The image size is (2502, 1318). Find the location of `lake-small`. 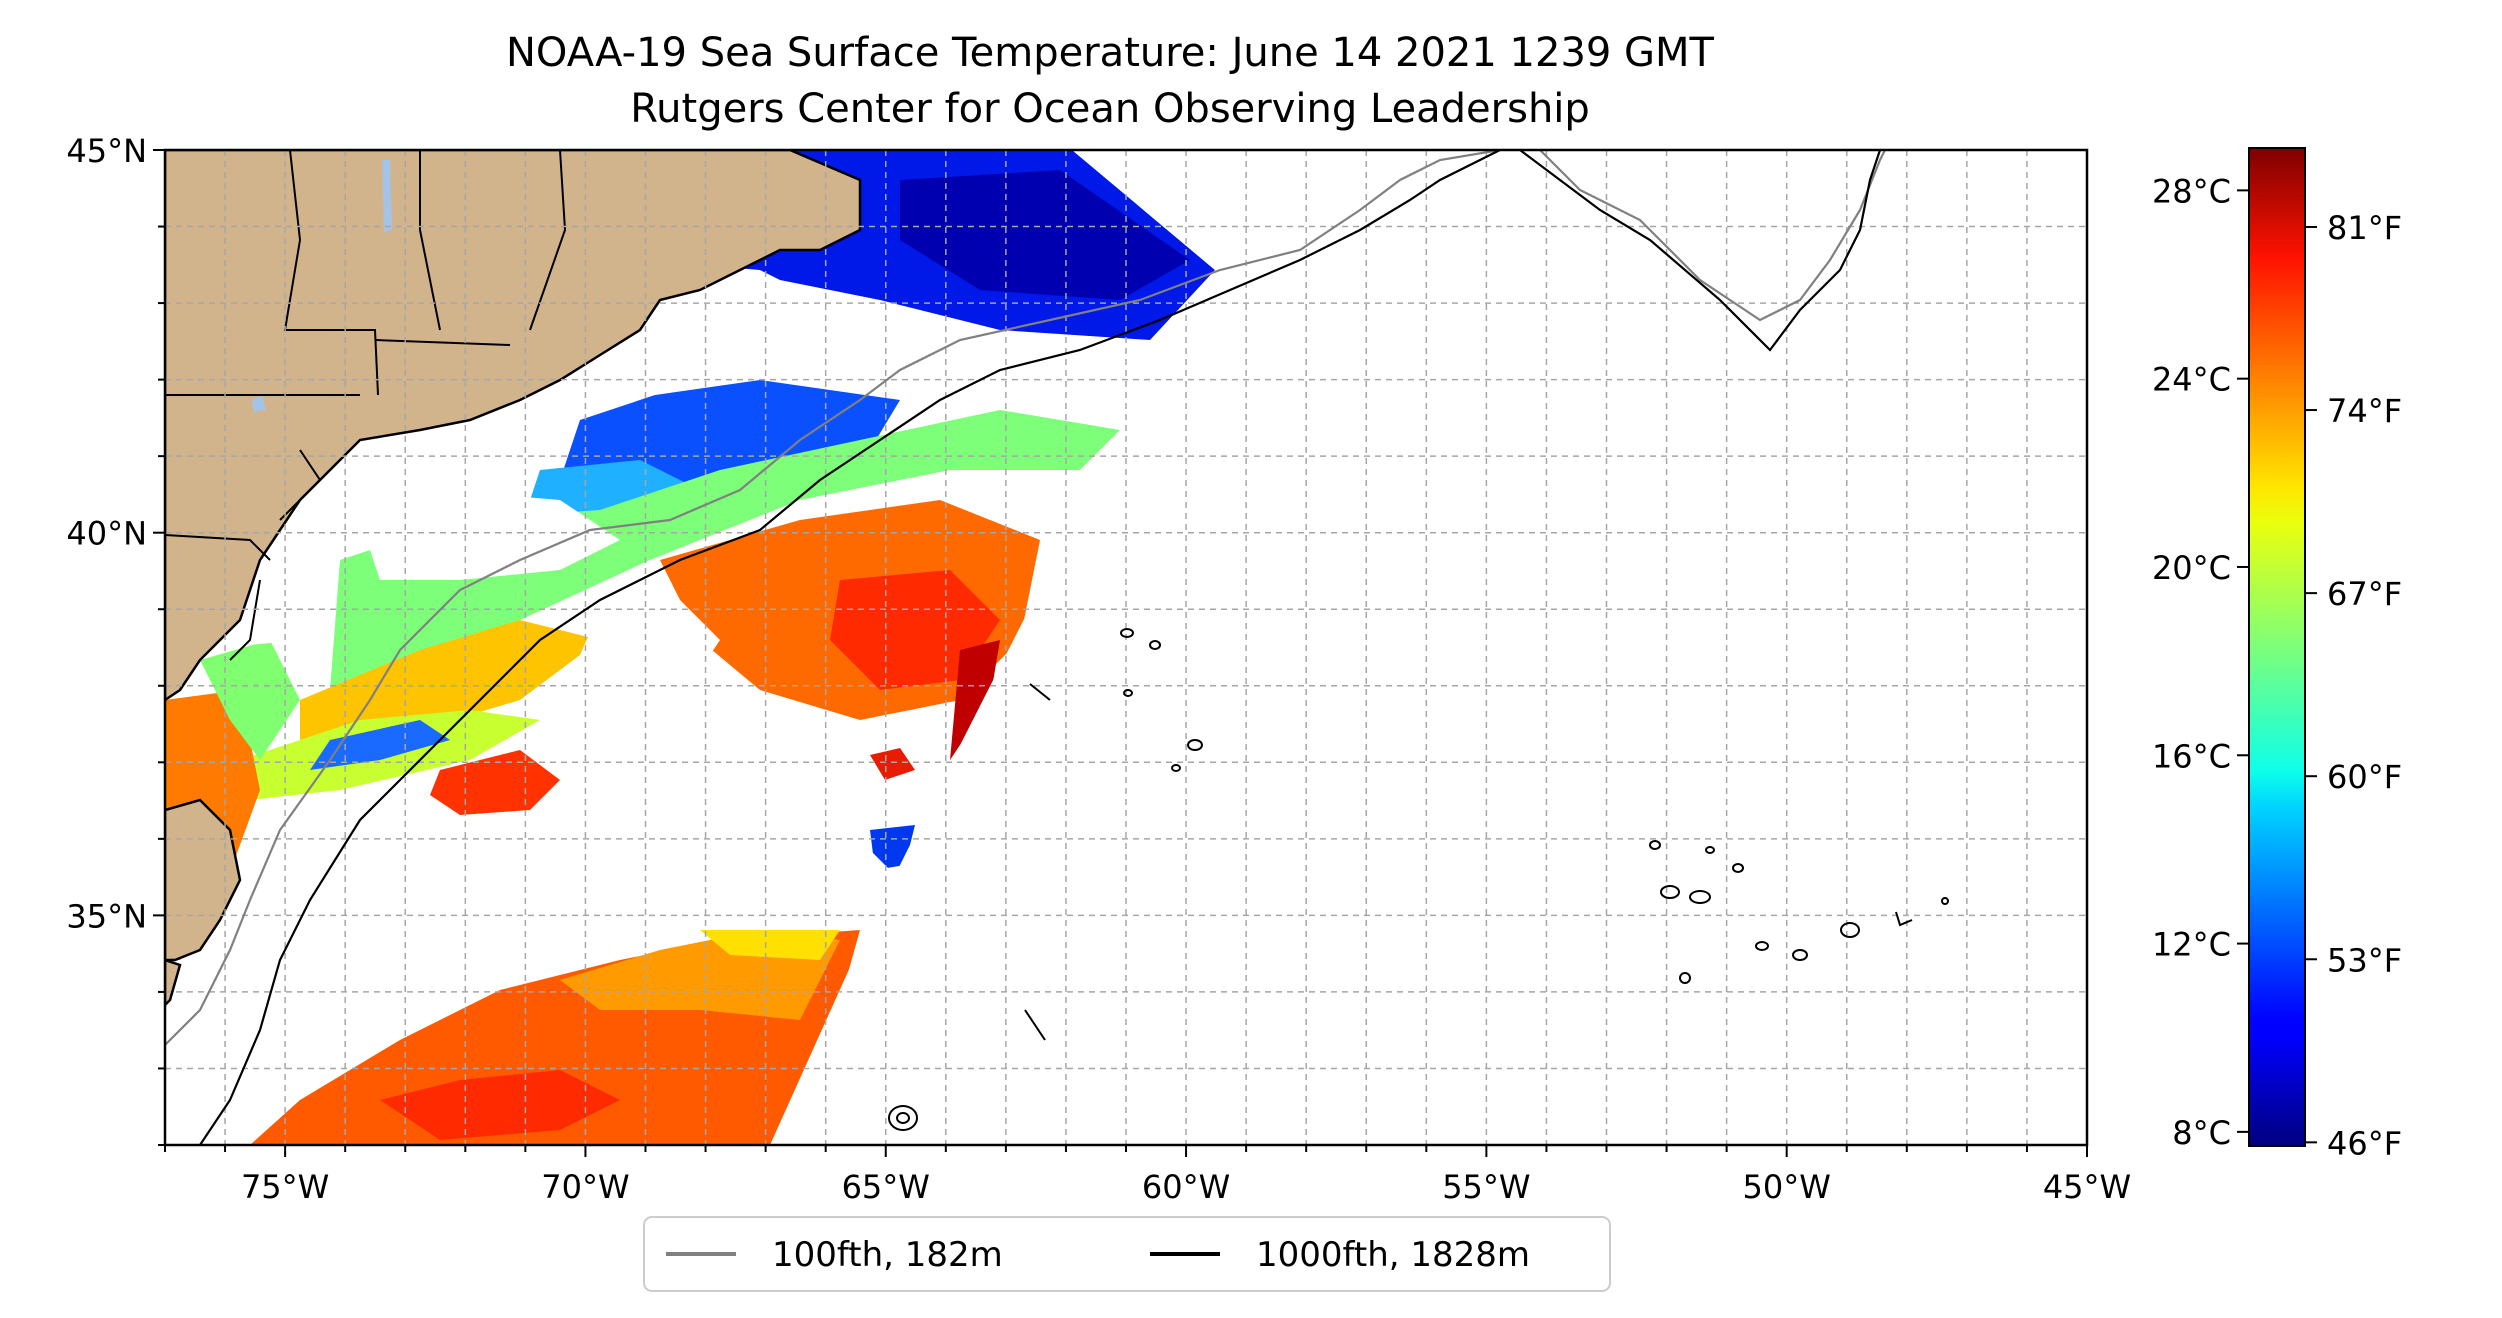

lake-small is located at coordinates (259, 404).